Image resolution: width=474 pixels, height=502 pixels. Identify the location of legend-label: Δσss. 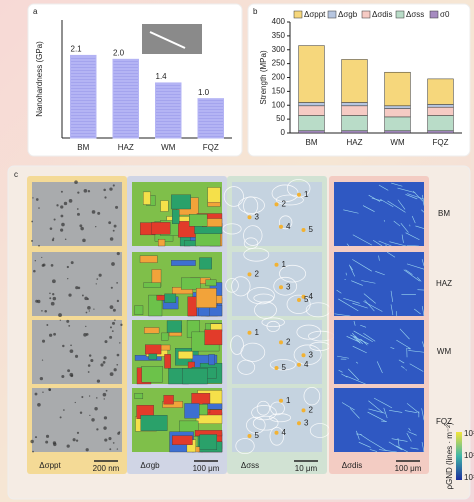
(415, 14).